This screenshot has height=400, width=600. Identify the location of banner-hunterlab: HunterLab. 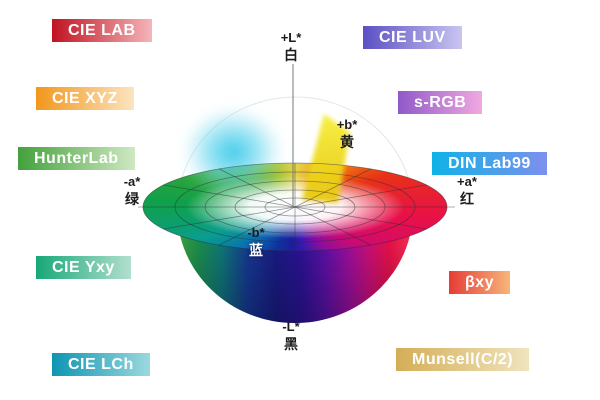
(76, 158).